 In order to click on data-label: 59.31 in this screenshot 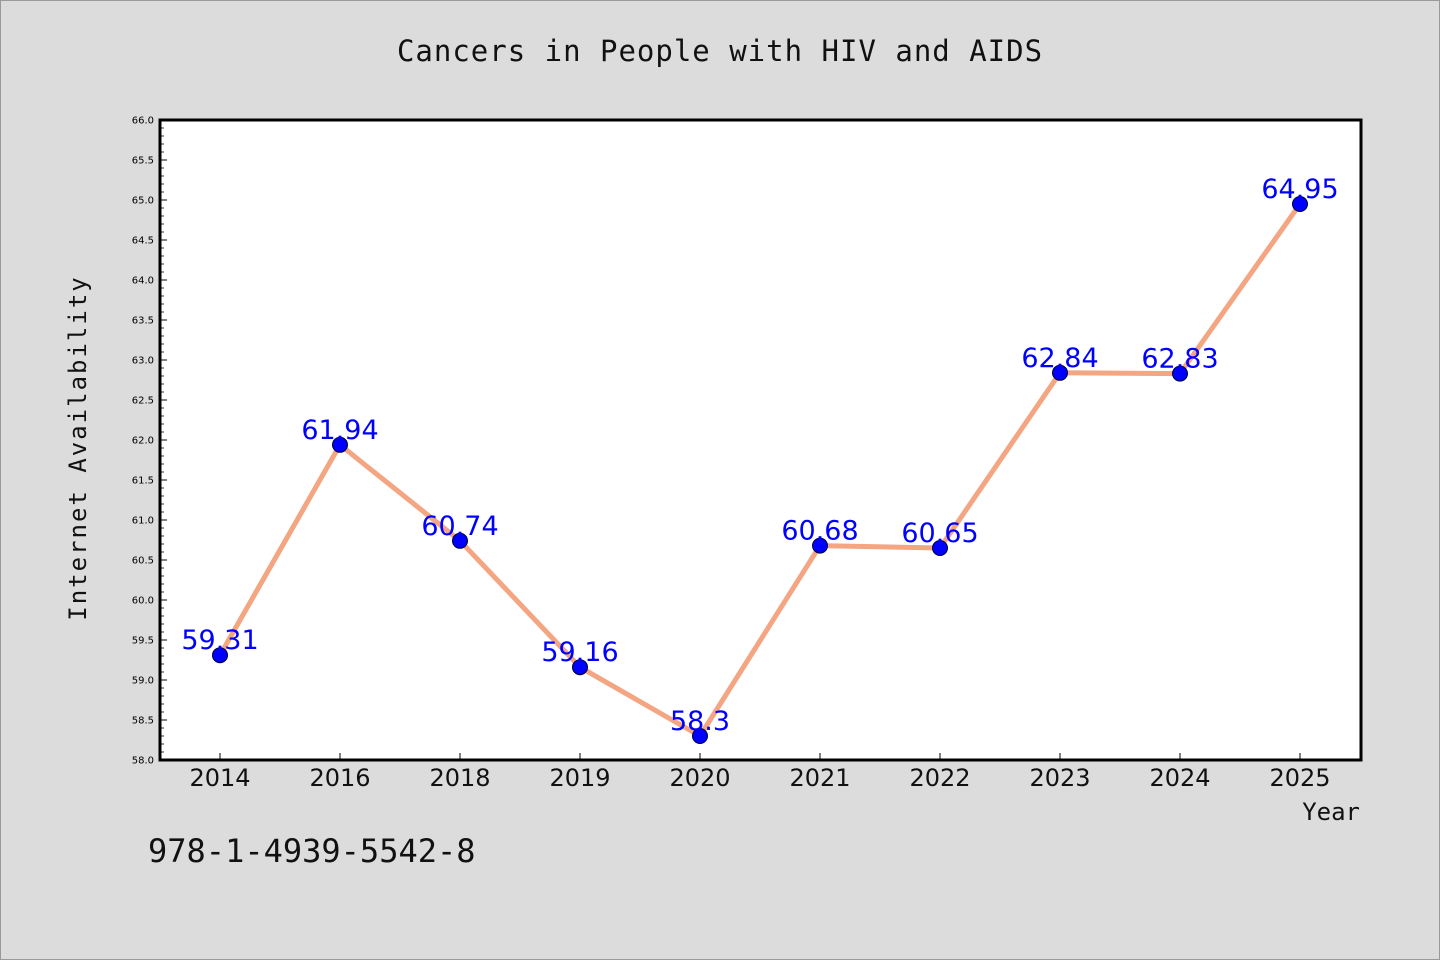, I will do `click(219, 640)`.